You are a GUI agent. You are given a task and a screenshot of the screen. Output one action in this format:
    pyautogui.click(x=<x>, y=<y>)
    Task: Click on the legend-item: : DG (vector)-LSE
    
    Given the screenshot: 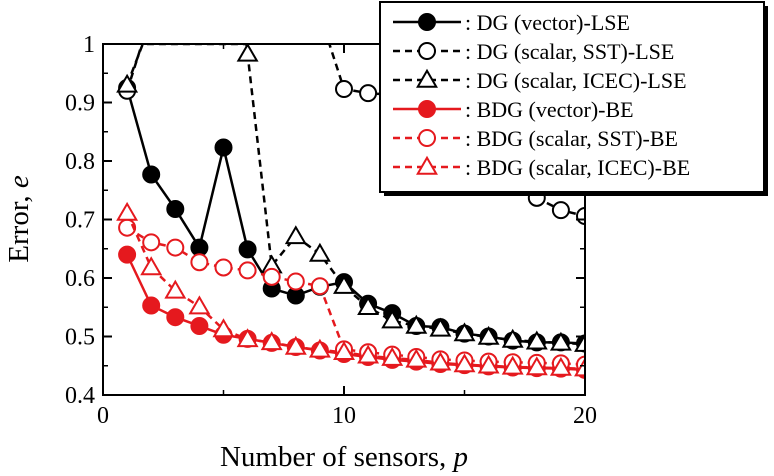 What is the action you would take?
    pyautogui.click(x=511, y=22)
    